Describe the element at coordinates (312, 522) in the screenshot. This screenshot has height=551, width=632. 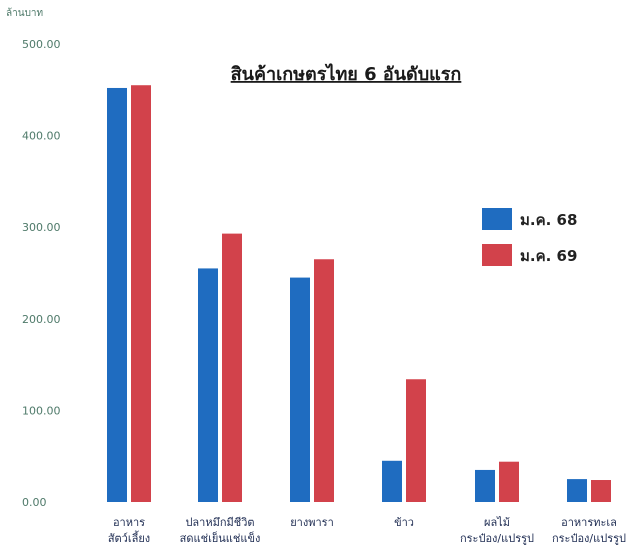
I see `x-category-label: ยางพารา` at that location.